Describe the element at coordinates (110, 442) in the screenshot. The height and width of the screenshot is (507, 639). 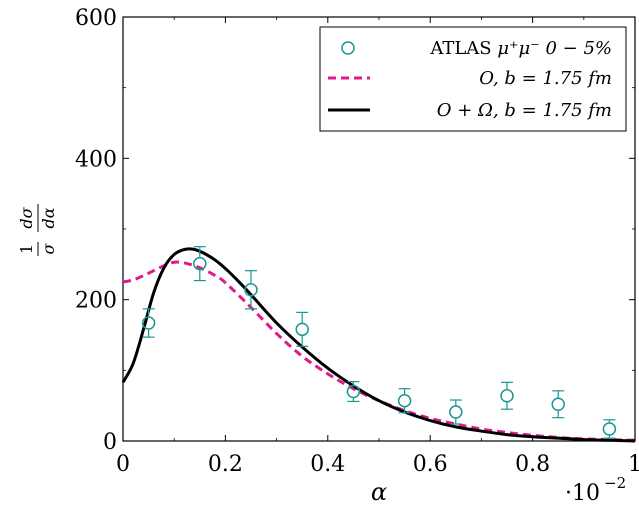
I see `y-tick-label: 0` at that location.